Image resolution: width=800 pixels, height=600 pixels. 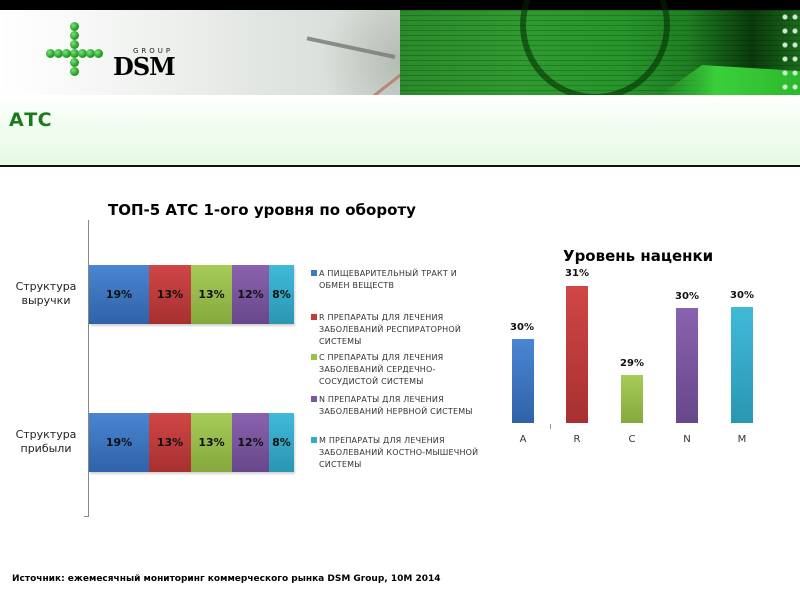 I want to click on bar-value-label: 29%, so click(x=632, y=363).